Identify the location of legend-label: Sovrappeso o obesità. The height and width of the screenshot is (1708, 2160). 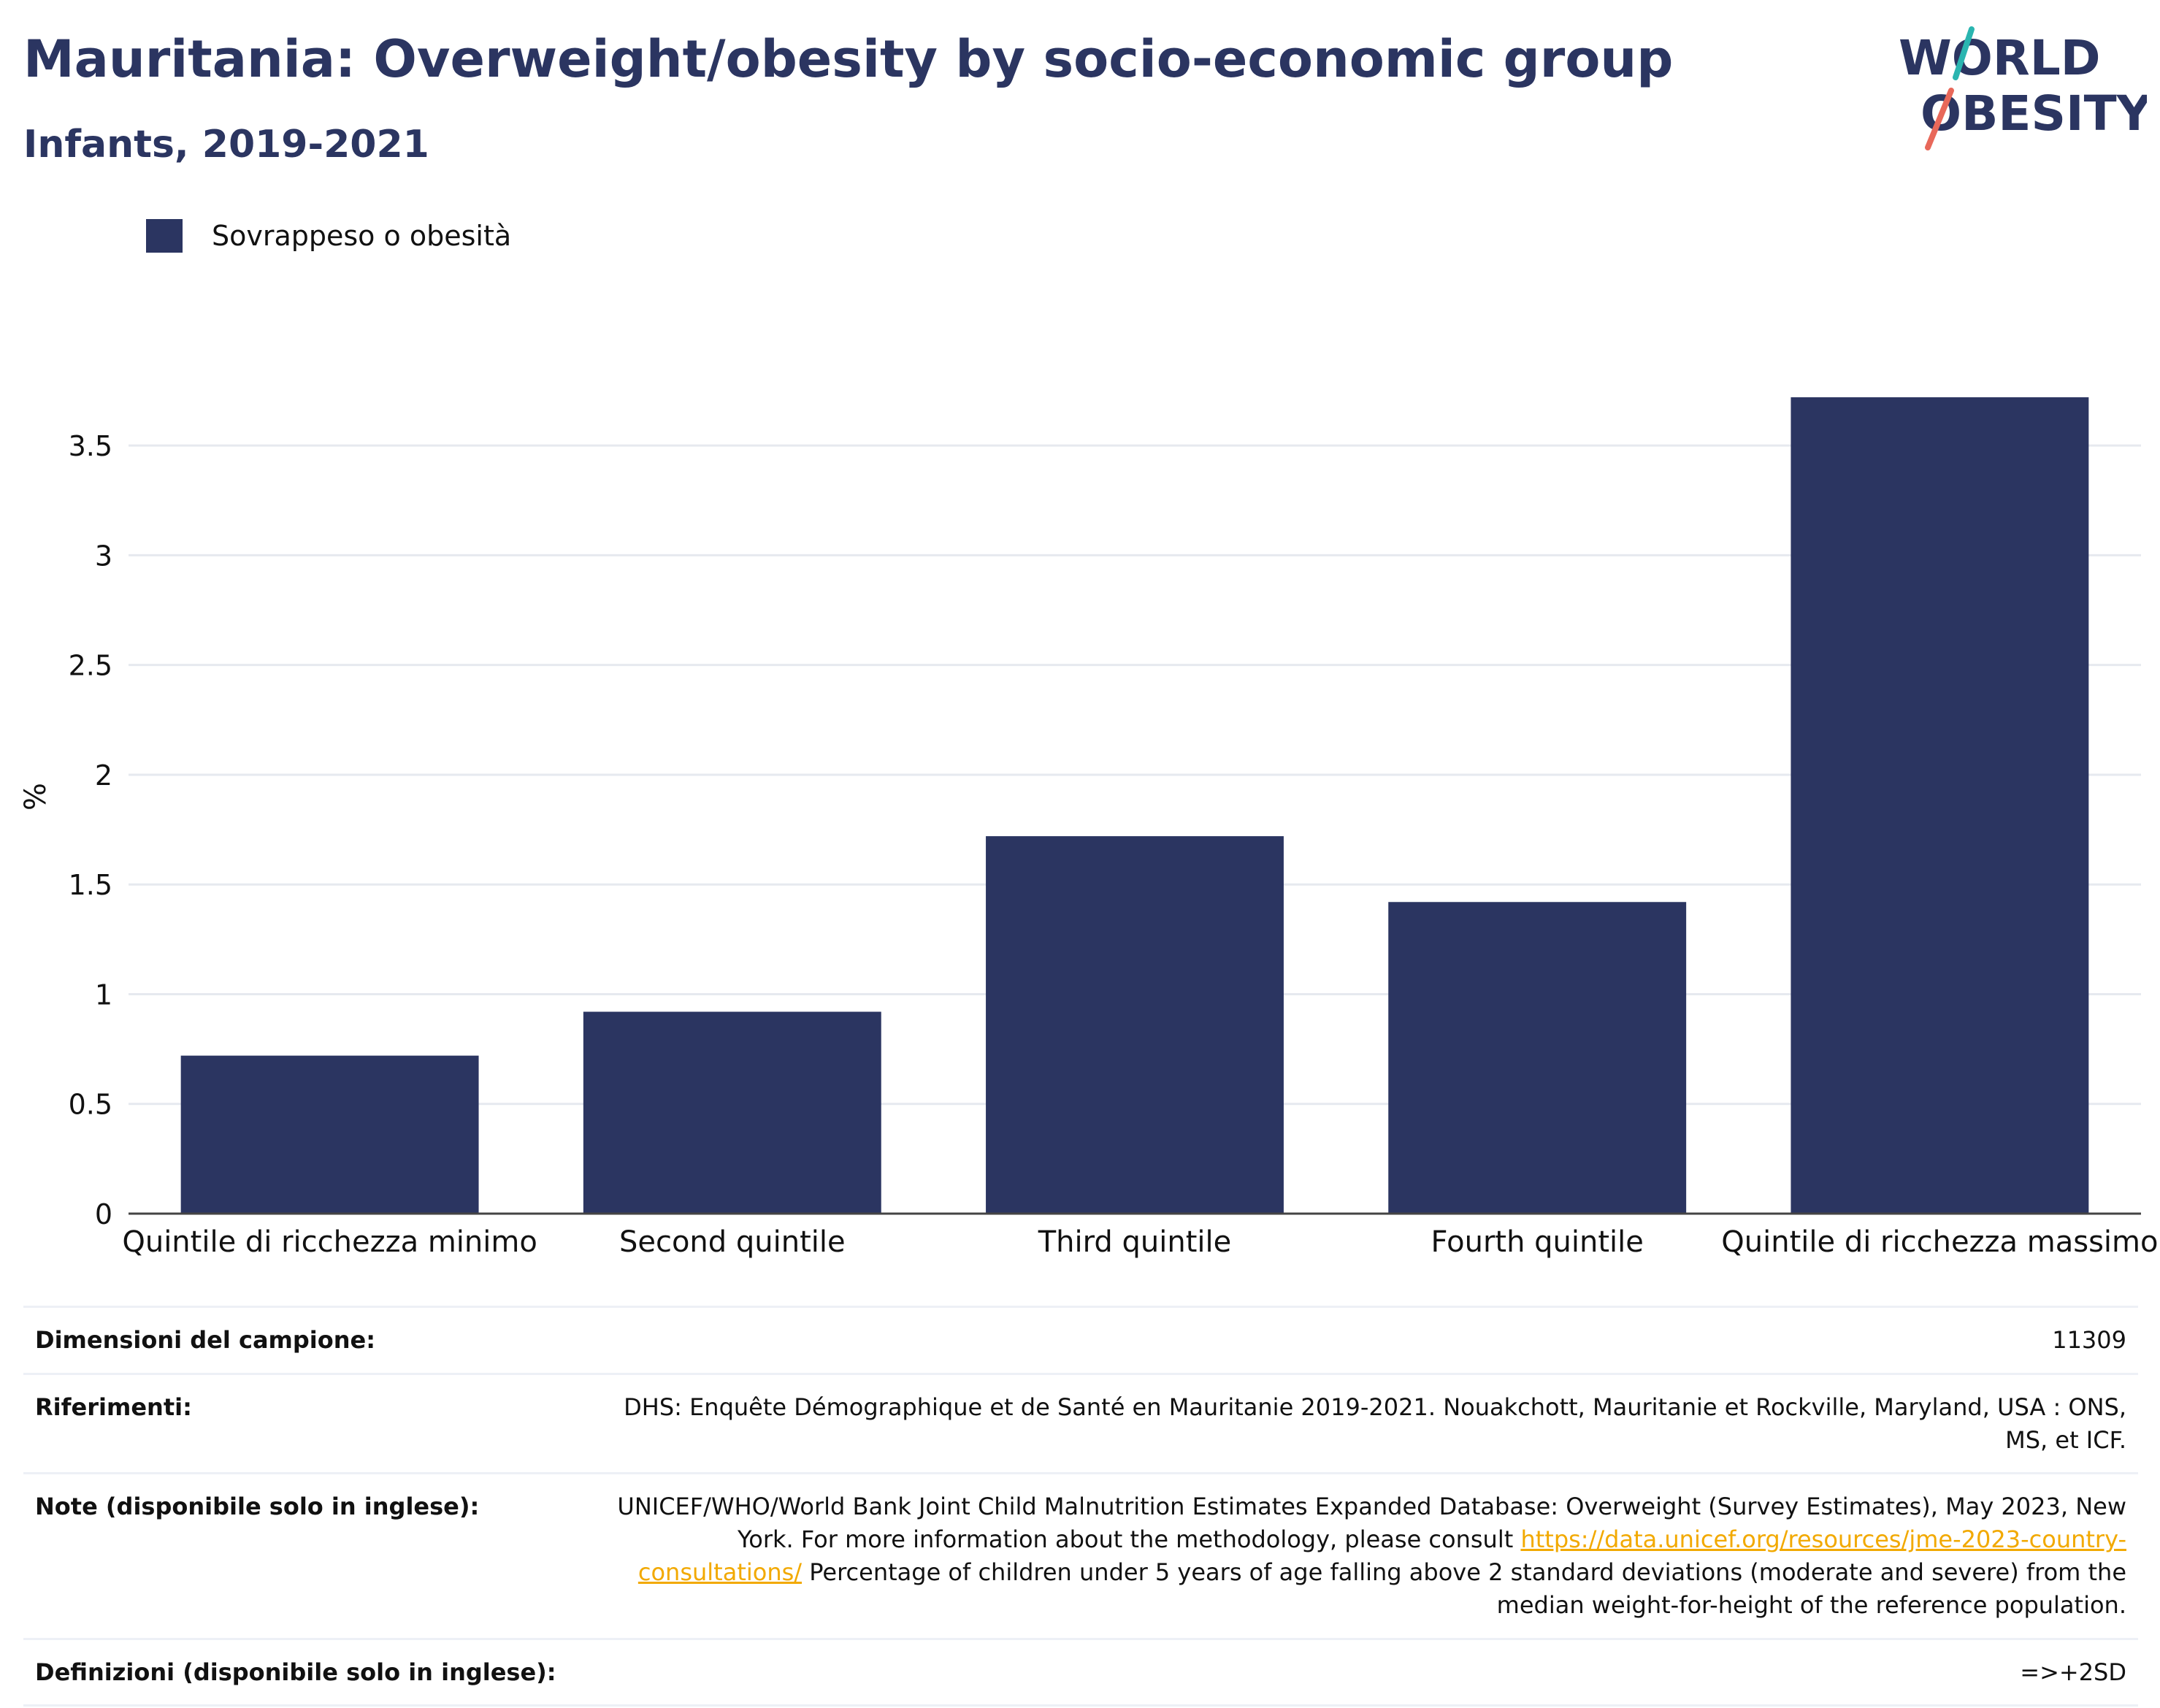
(362, 236).